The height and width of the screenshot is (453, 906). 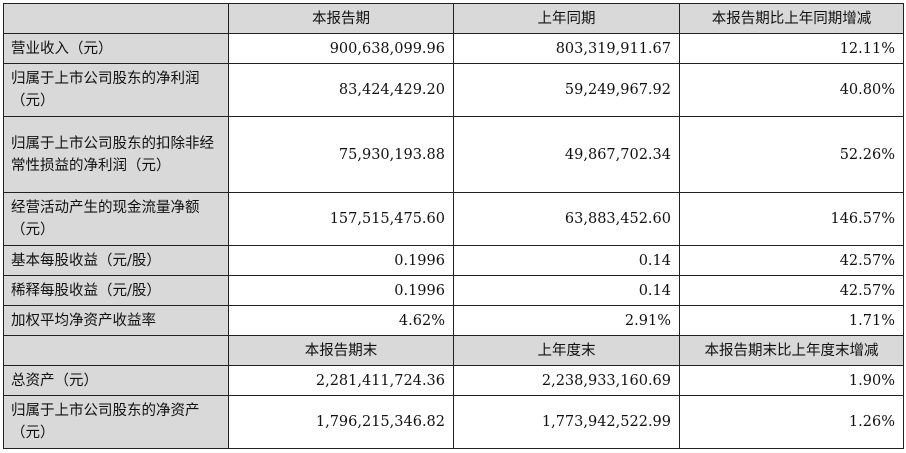 What do you see at coordinates (116, 320) in the screenshot?
I see `row-label: 加权平均净资产收益率` at bounding box center [116, 320].